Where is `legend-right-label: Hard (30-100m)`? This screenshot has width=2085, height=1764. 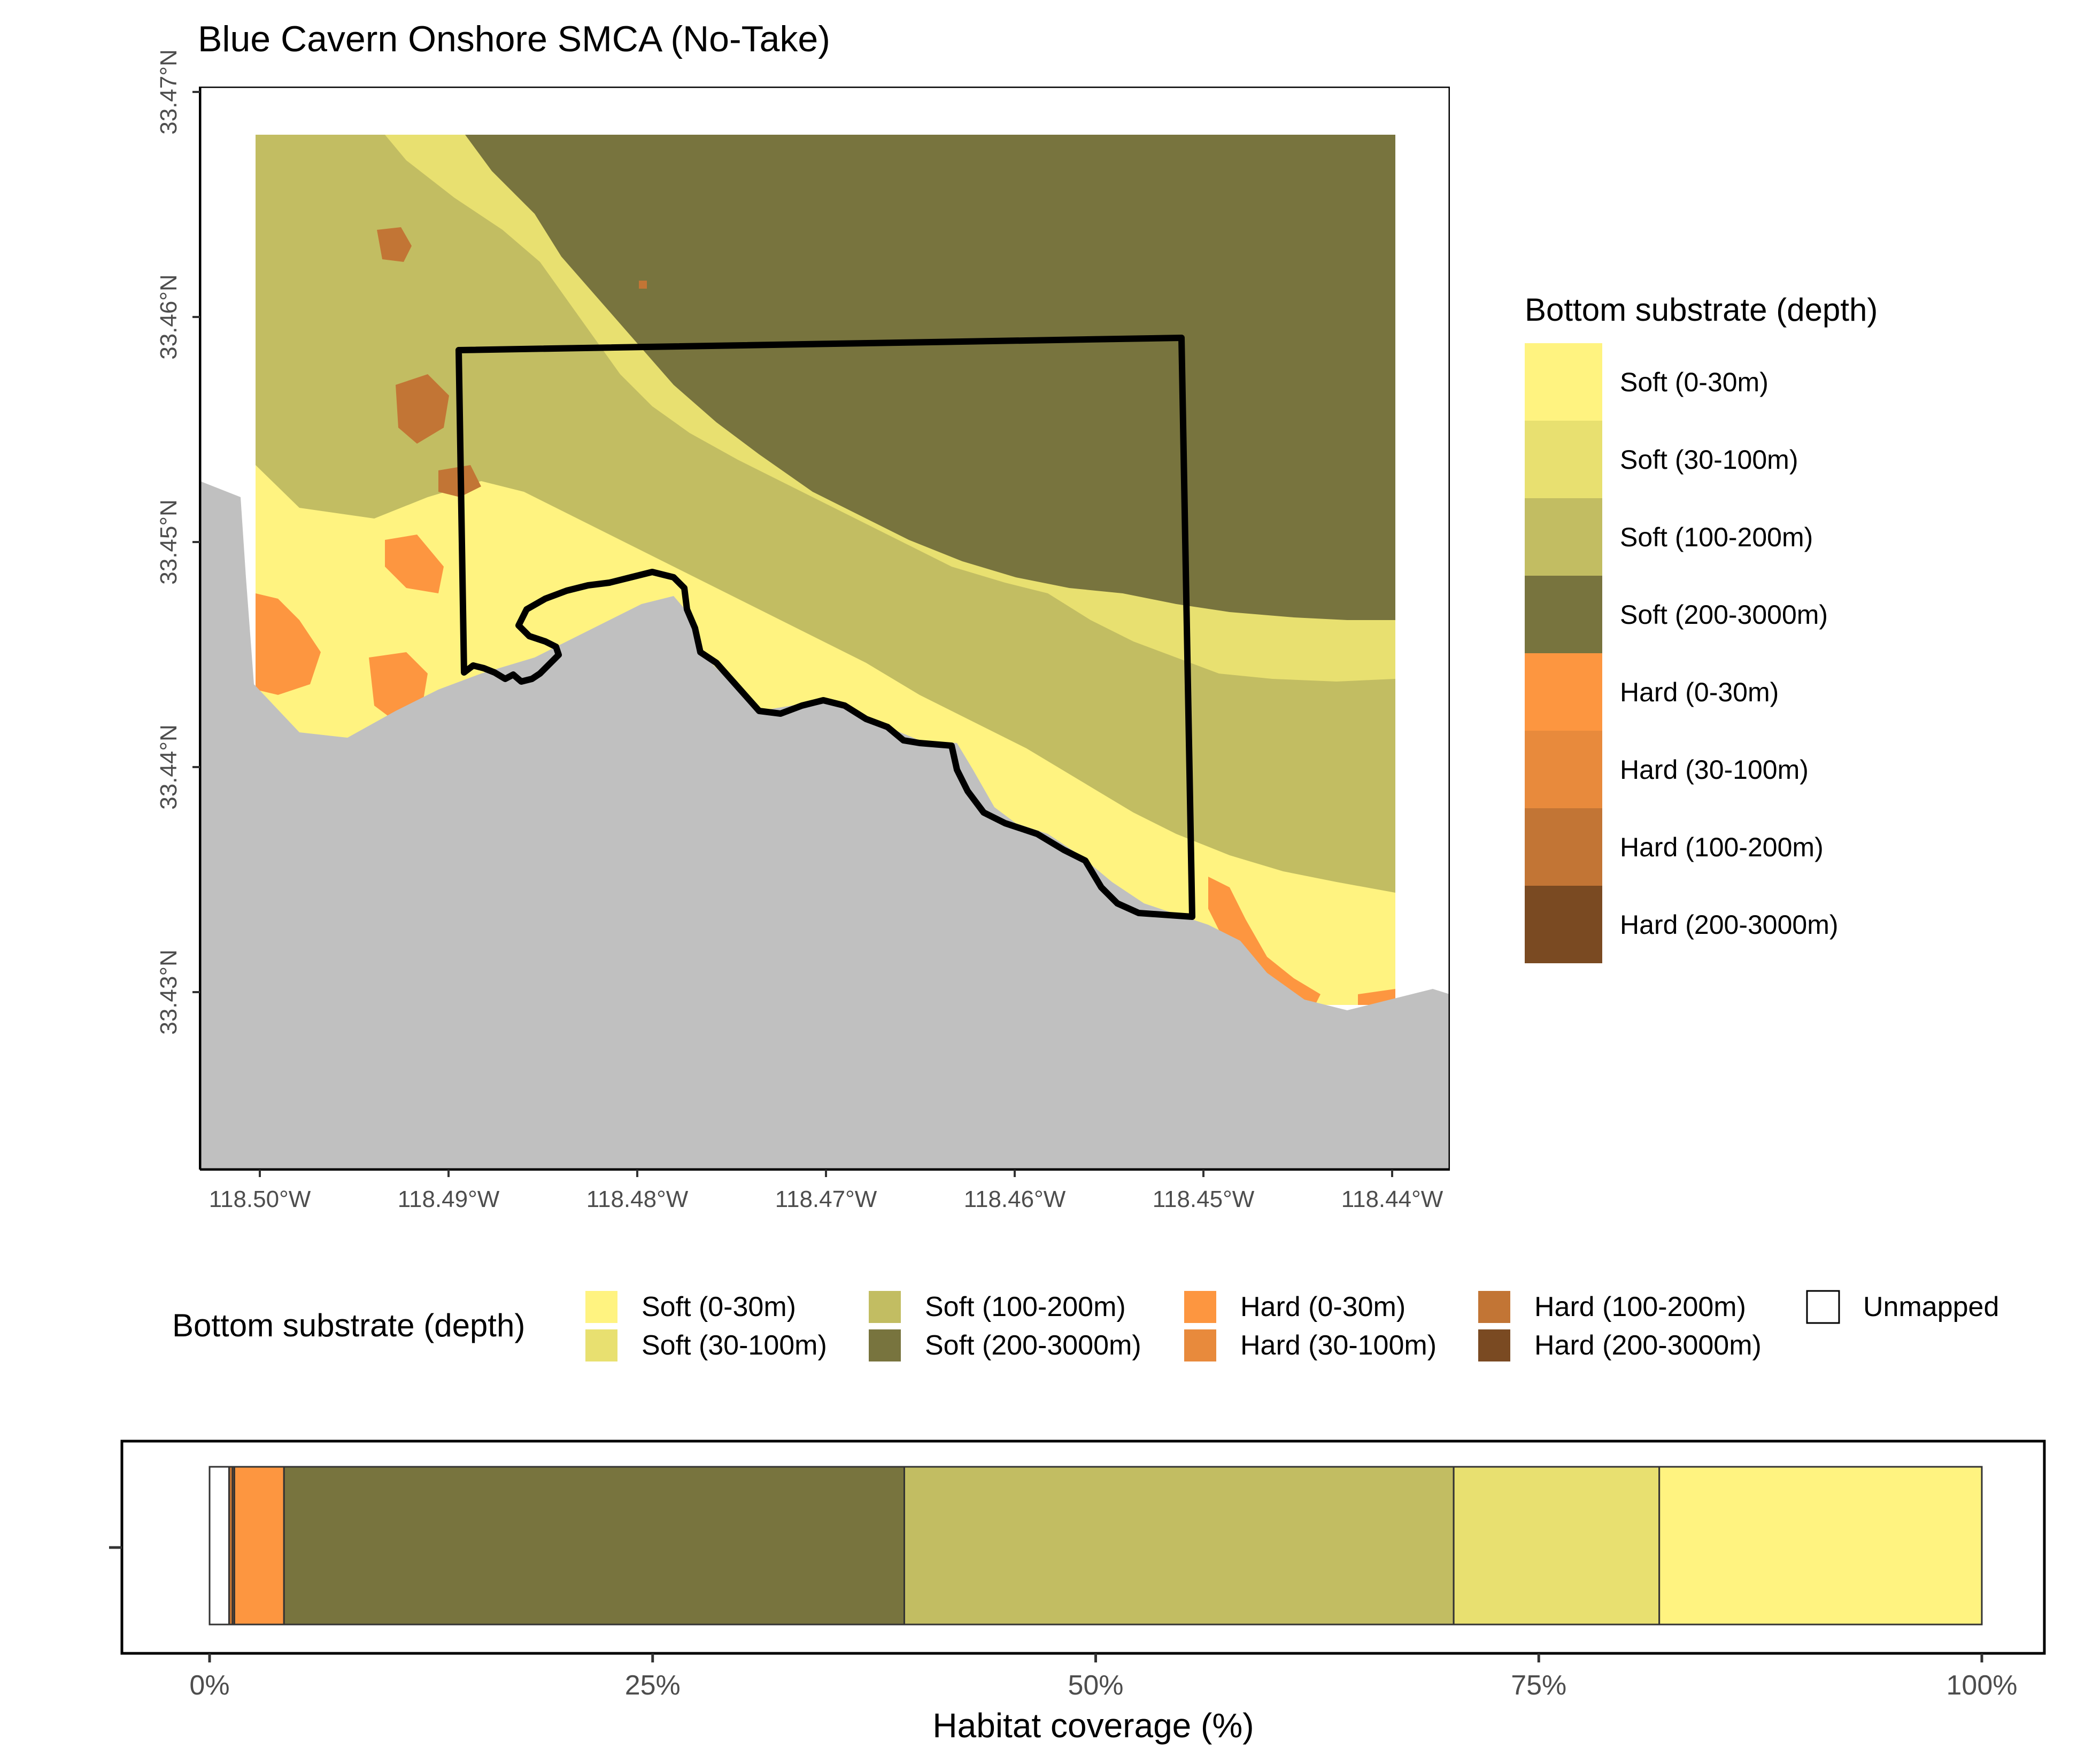 legend-right-label: Hard (30-100m) is located at coordinates (1714, 770).